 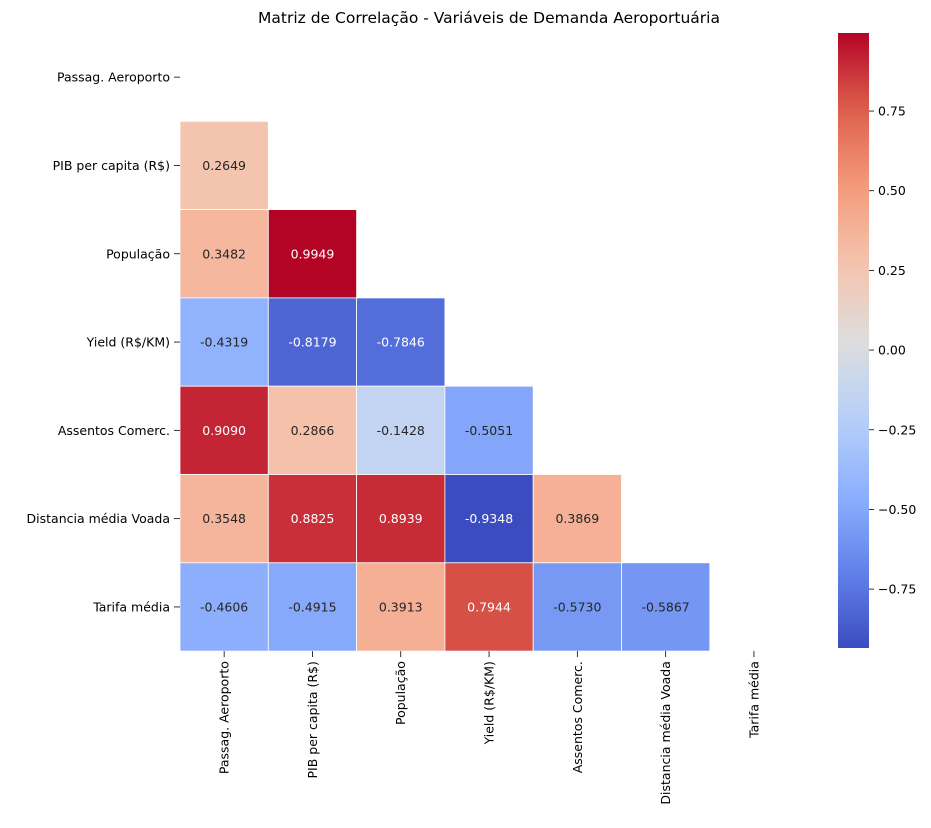 I want to click on colorbar-tick-label: −0.25, so click(x=897, y=429).